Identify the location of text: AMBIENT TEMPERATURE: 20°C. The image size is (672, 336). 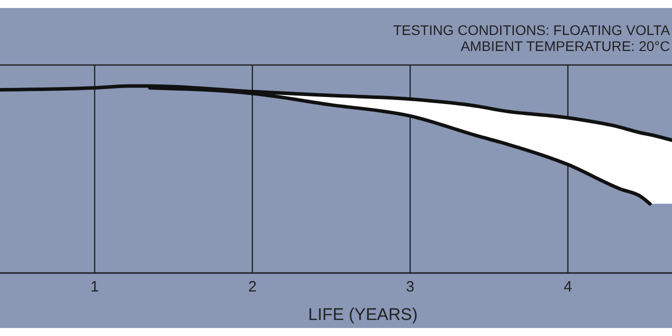
(565, 46).